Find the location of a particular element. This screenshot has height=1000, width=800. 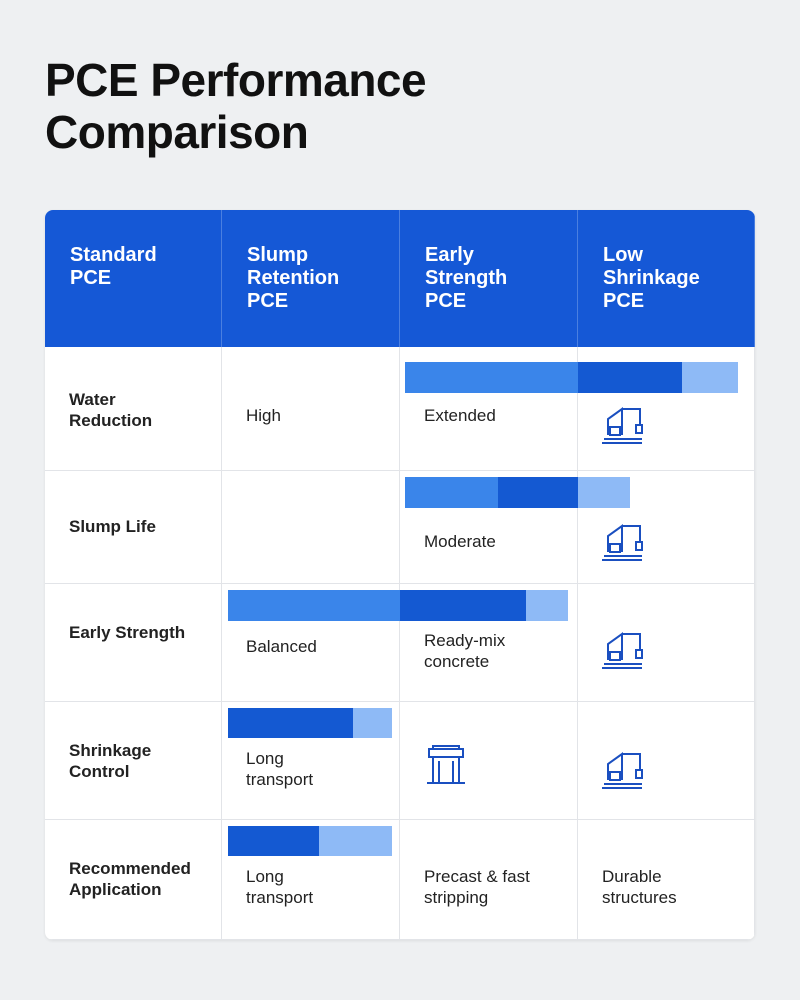

table-cell: Shrinkage Control is located at coordinates (133, 761).